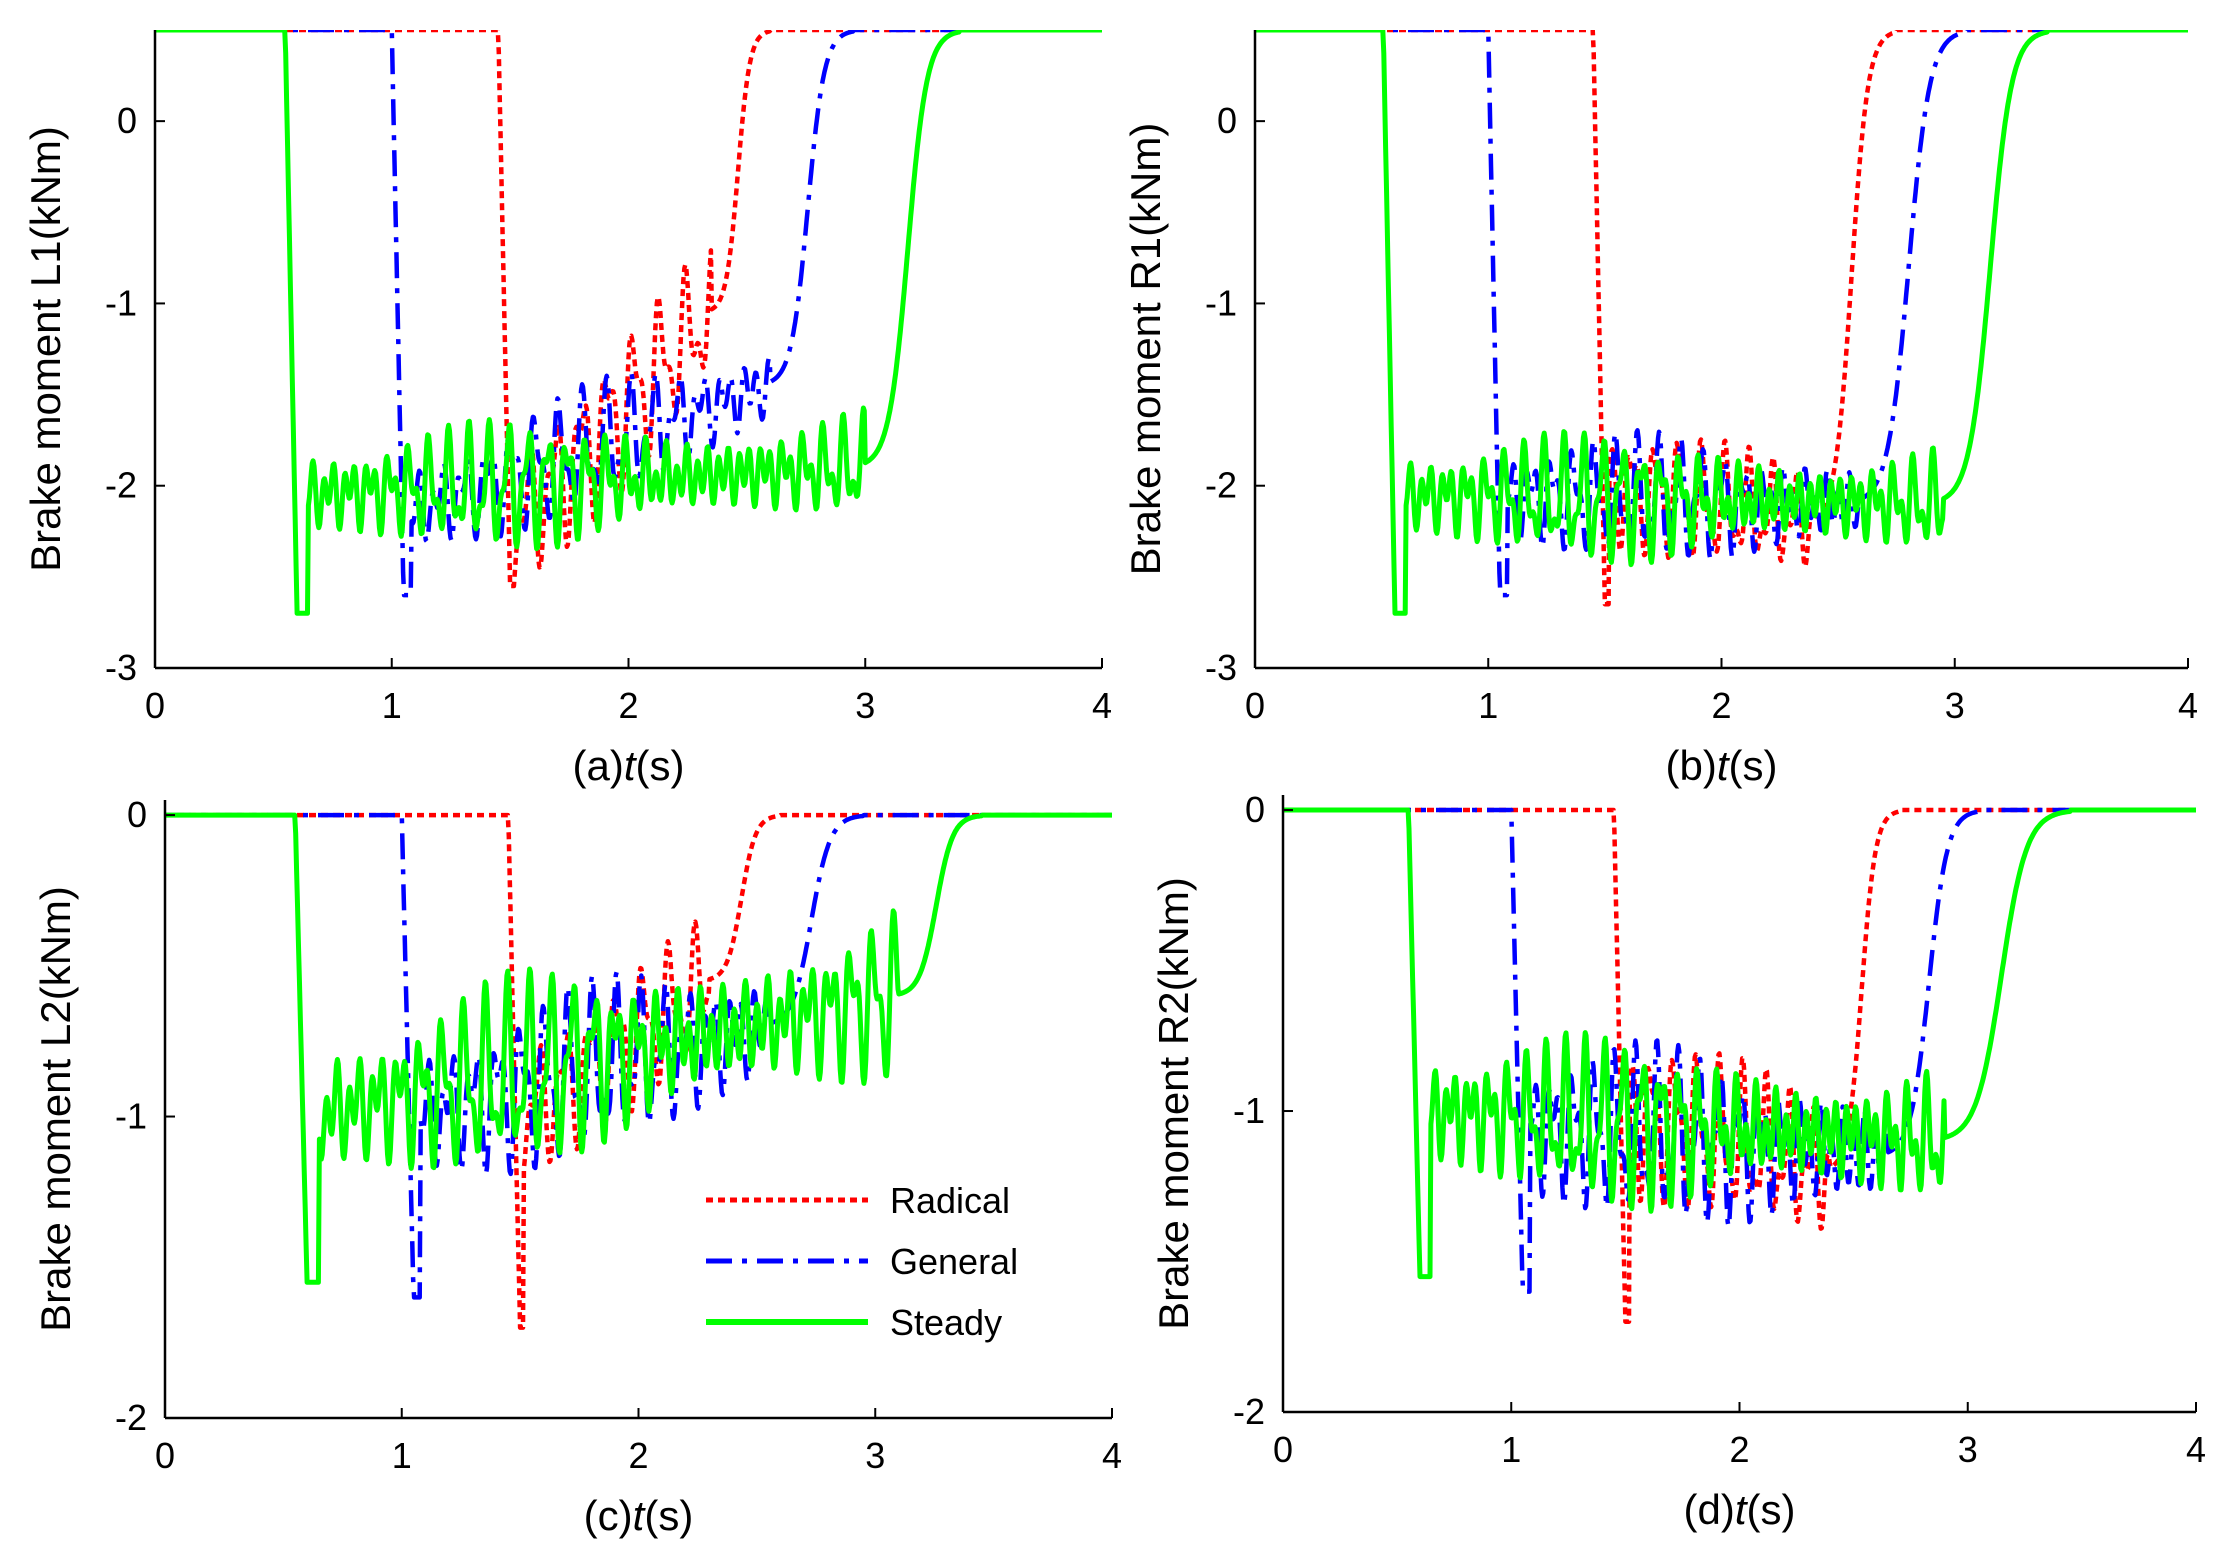 The image size is (2228, 1565). I want to click on legend-label-steady: Steady, so click(946, 1322).